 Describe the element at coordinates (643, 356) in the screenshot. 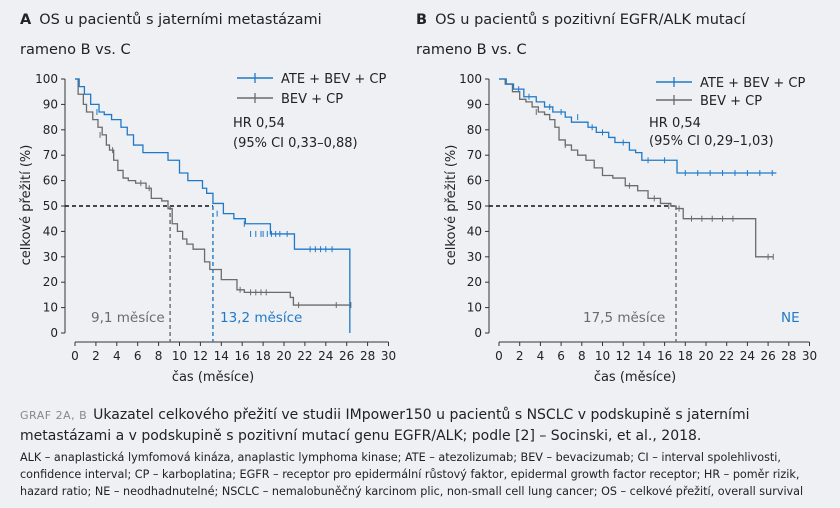

I see `chart-b-x-tick-label: 14` at that location.